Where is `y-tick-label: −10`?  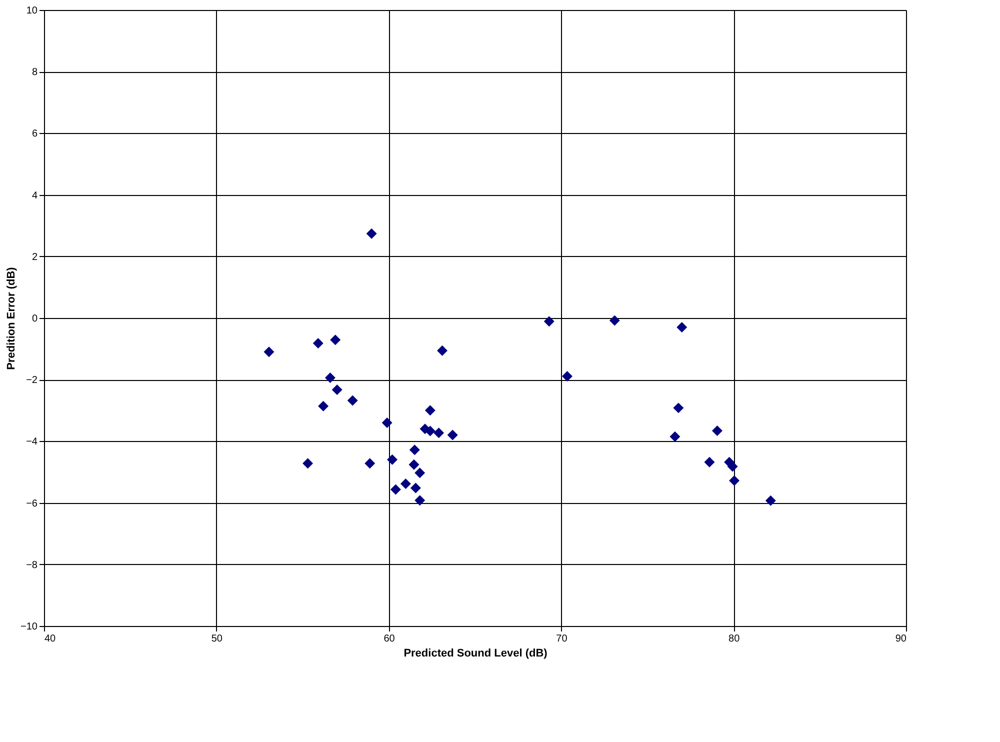
y-tick-label: −10 is located at coordinates (29, 627).